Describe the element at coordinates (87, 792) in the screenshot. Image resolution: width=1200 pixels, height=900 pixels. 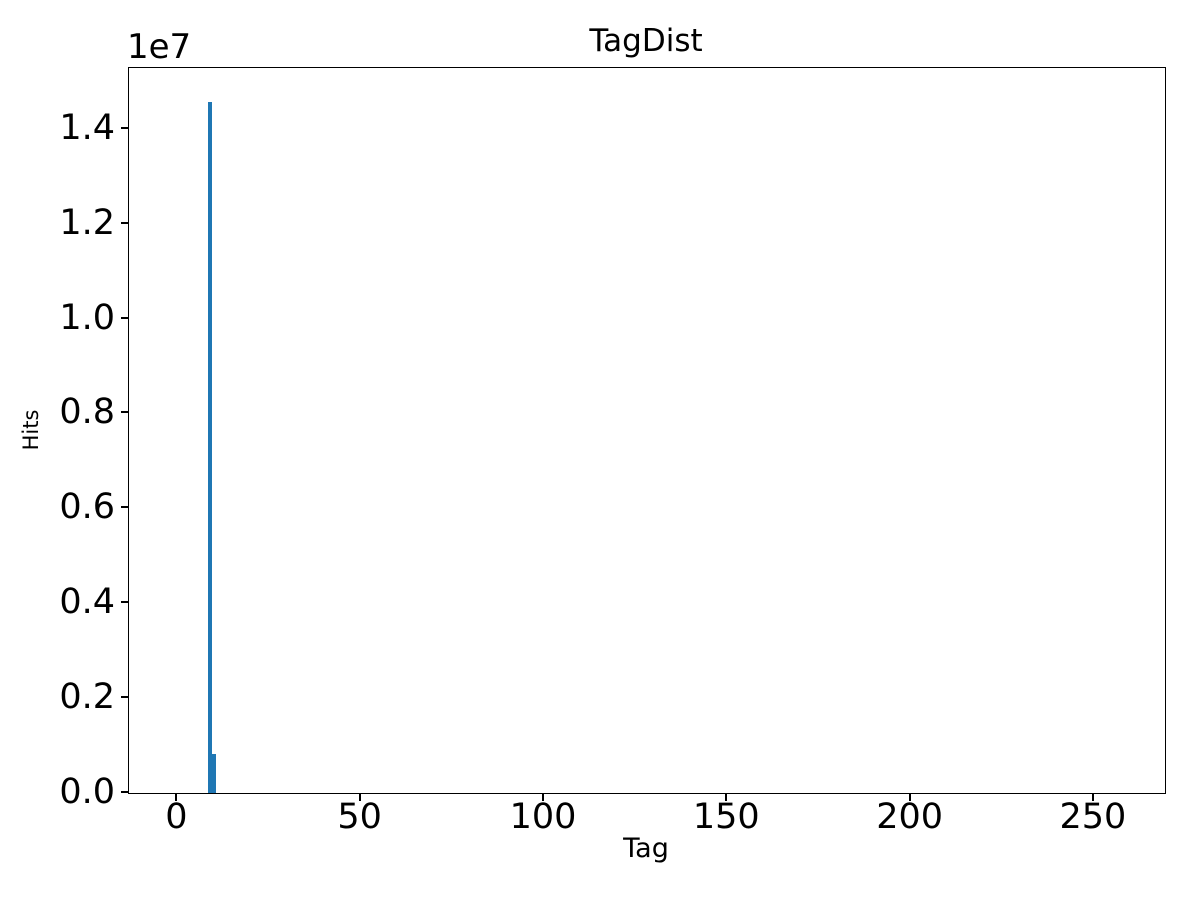
I see `y-tick-label: 0.0` at that location.